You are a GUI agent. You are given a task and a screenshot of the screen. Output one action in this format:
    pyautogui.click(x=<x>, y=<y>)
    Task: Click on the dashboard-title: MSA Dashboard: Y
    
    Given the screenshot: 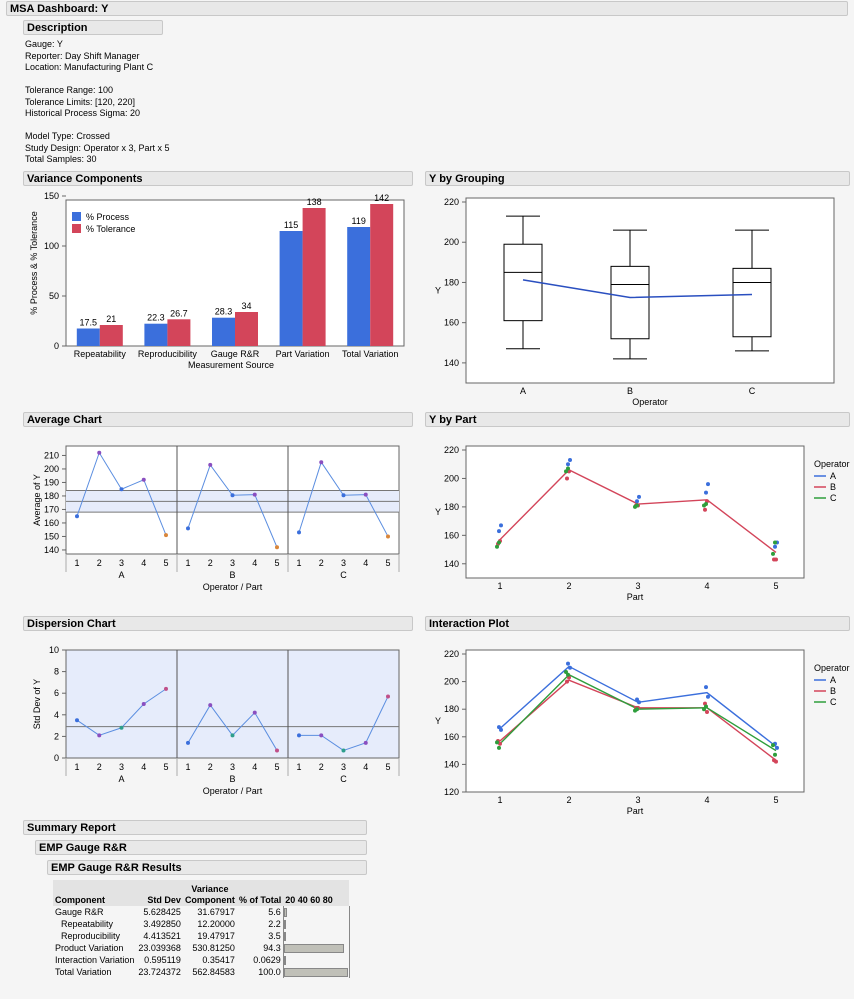 What is the action you would take?
    pyautogui.click(x=427, y=8)
    